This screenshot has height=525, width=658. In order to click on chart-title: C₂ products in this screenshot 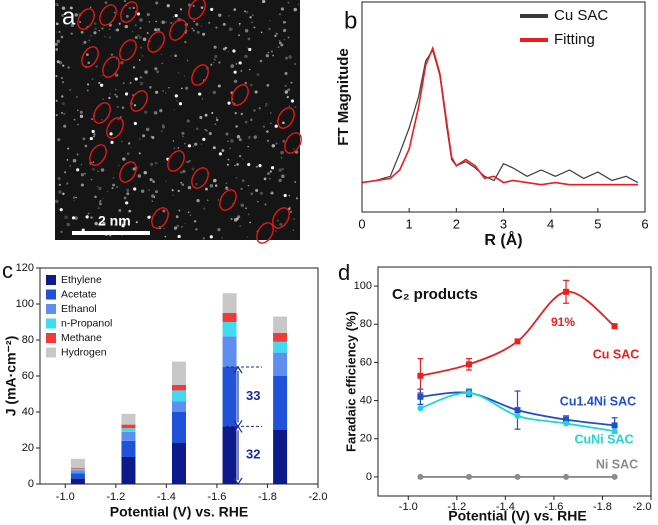, I will do `click(435, 294)`.